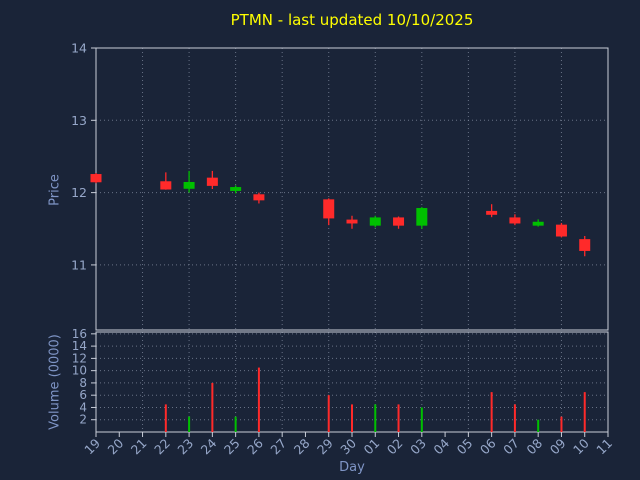 The height and width of the screenshot is (480, 640). Describe the element at coordinates (352, 20) in the screenshot. I see `chart-title: PTMN - last updated 10/10/2025` at that location.